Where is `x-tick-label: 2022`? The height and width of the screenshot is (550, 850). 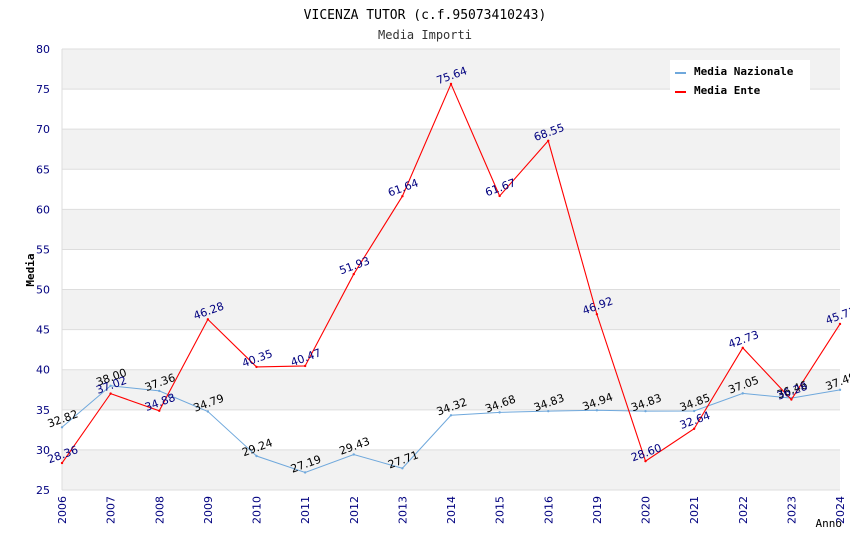
x-tick-label: 2022 is located at coordinates (743, 510).